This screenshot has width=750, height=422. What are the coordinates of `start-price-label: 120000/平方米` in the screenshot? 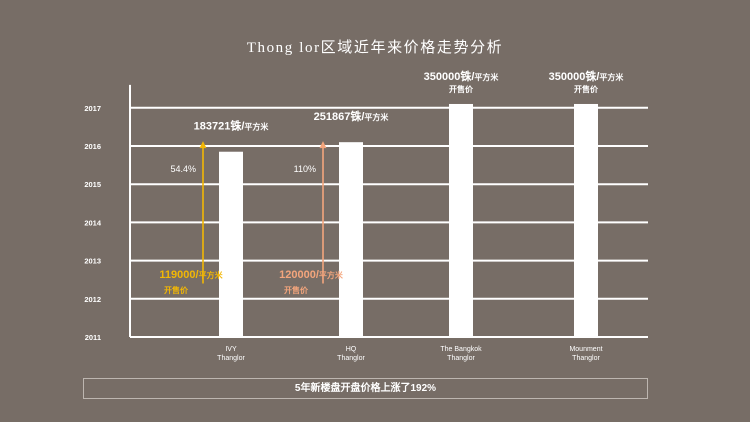 It's located at (311, 275).